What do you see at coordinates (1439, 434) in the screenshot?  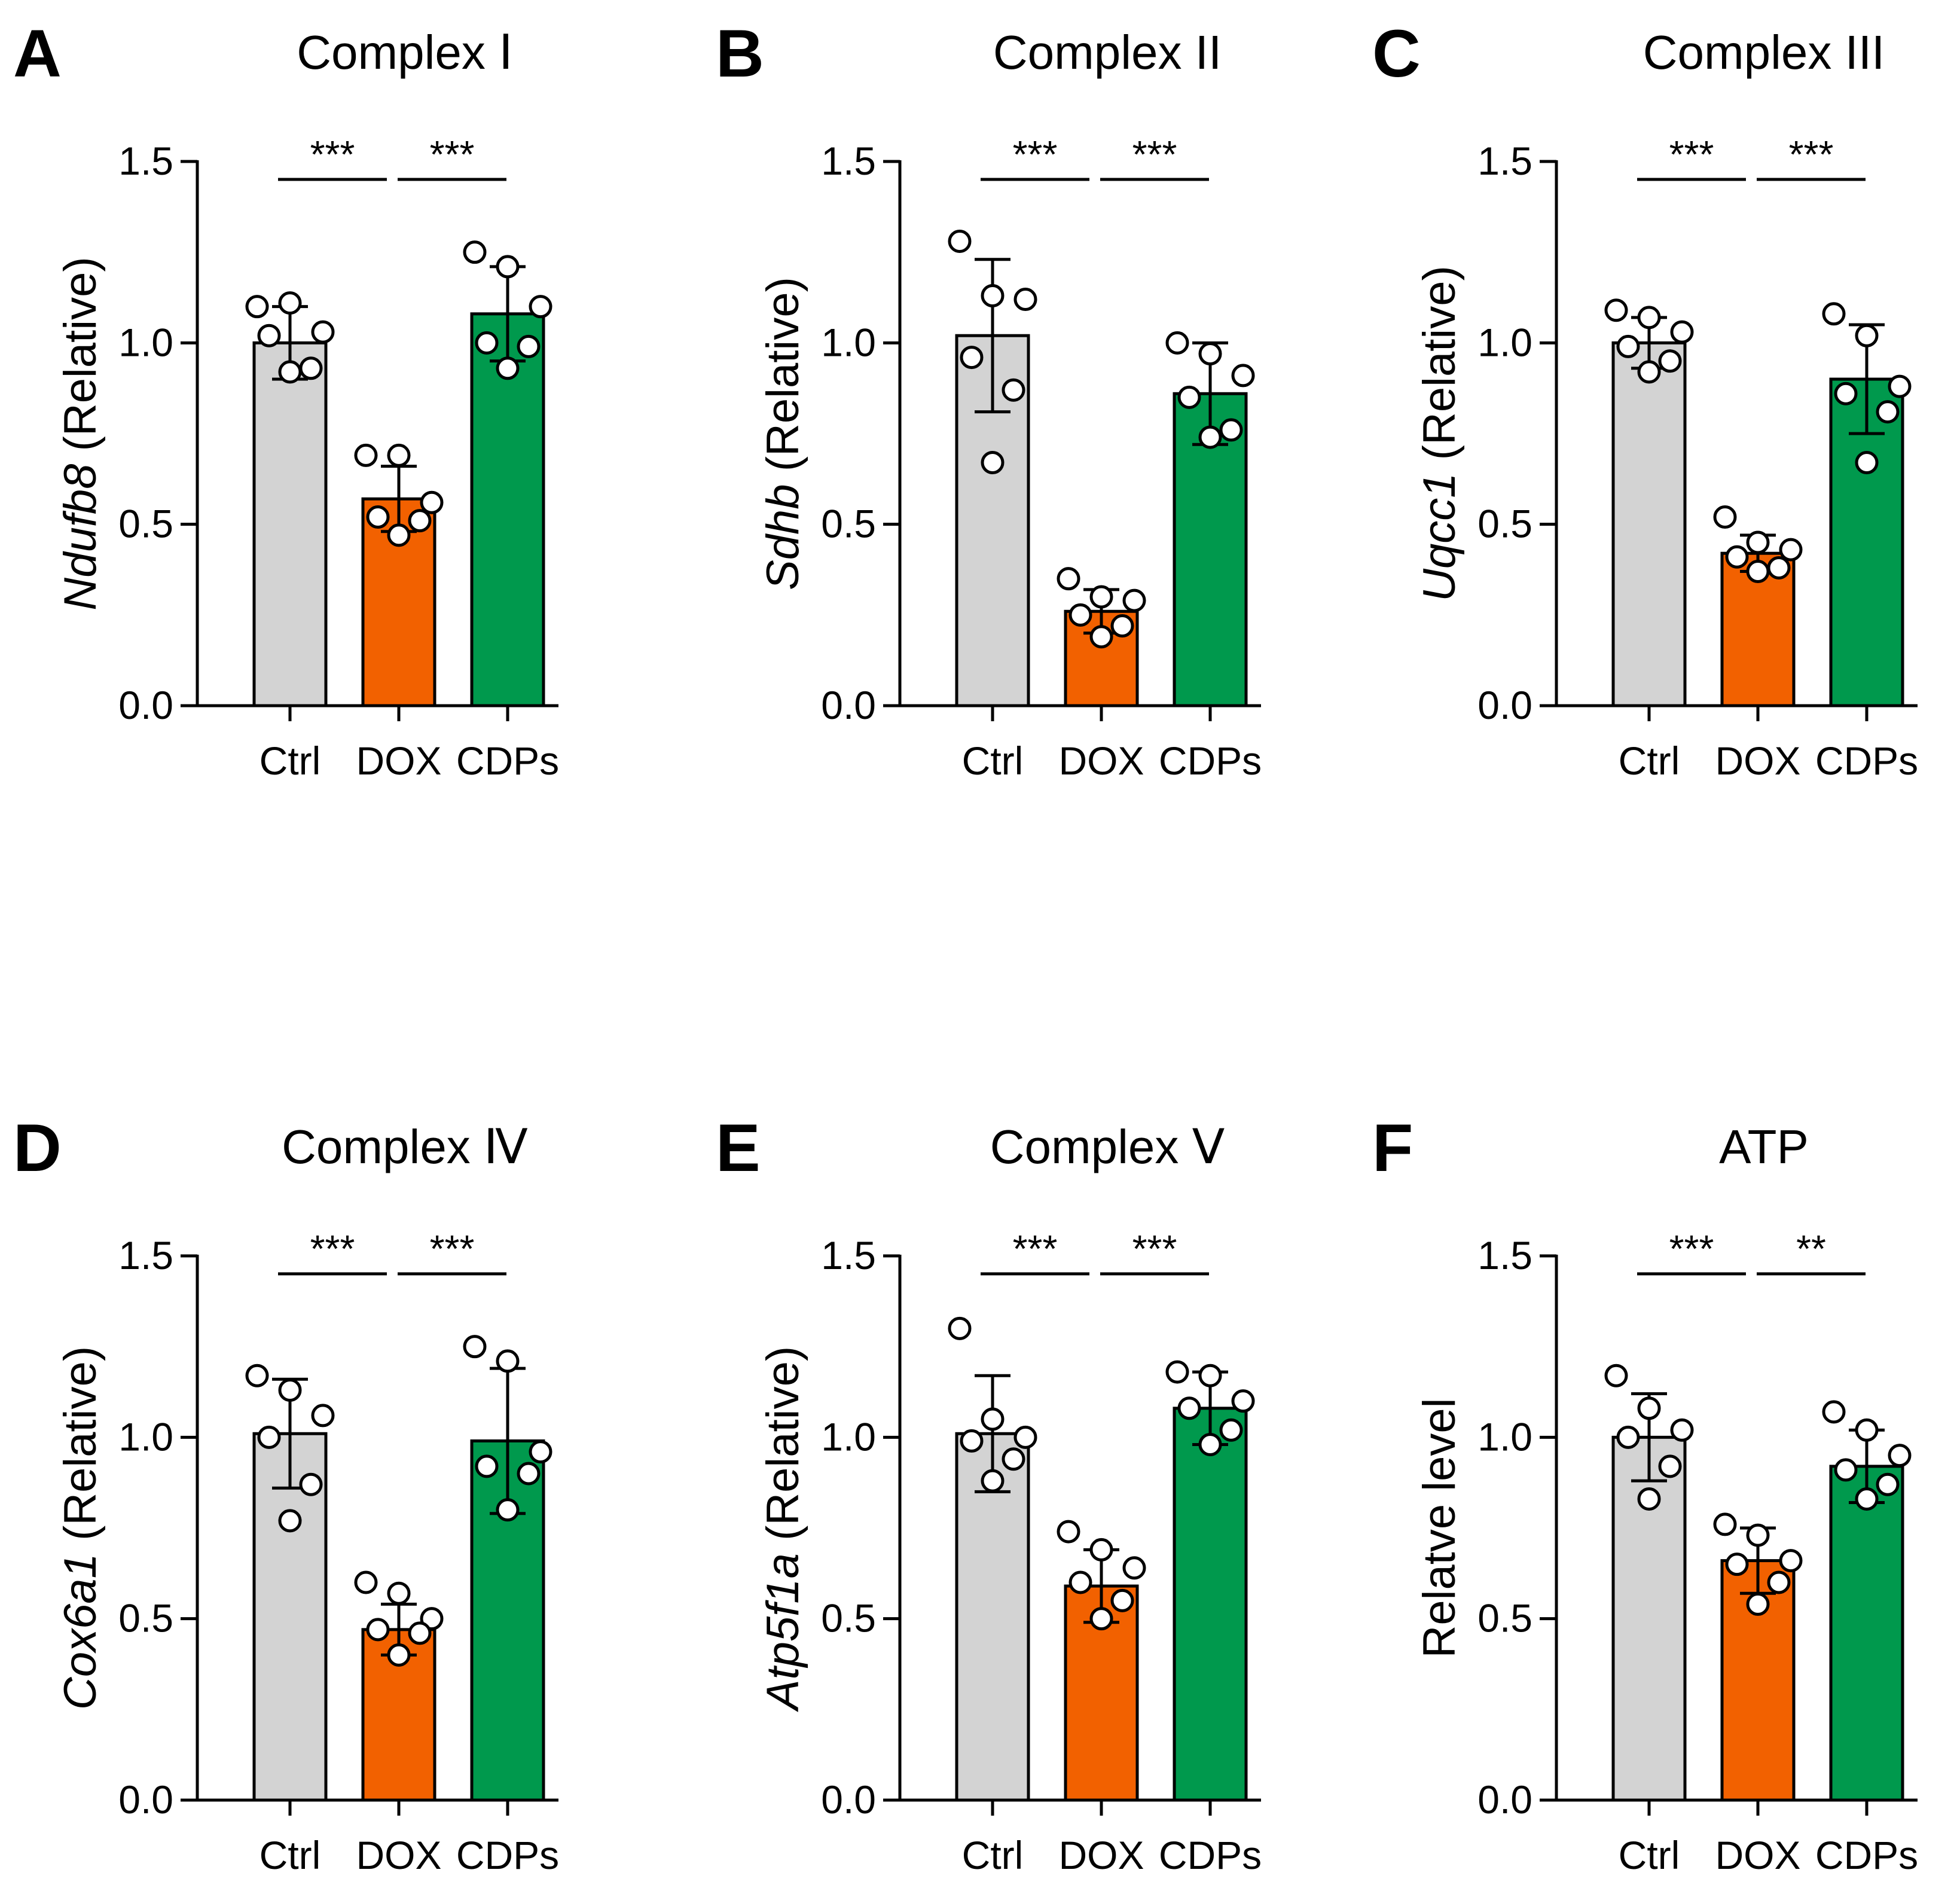 I see `y-axis-label: Uqcc1 (Relative)` at bounding box center [1439, 434].